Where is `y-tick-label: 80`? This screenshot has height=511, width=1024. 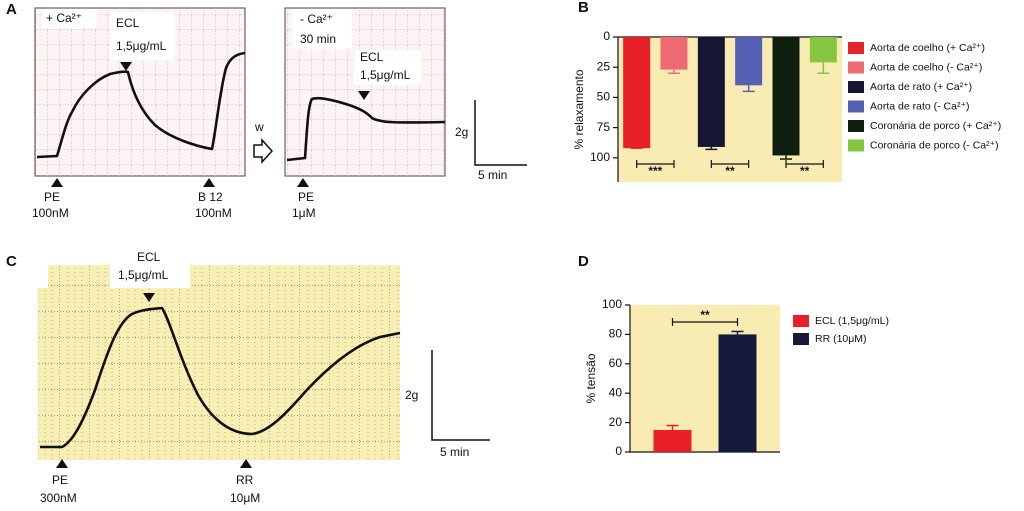 y-tick-label: 80 is located at coordinates (616, 334).